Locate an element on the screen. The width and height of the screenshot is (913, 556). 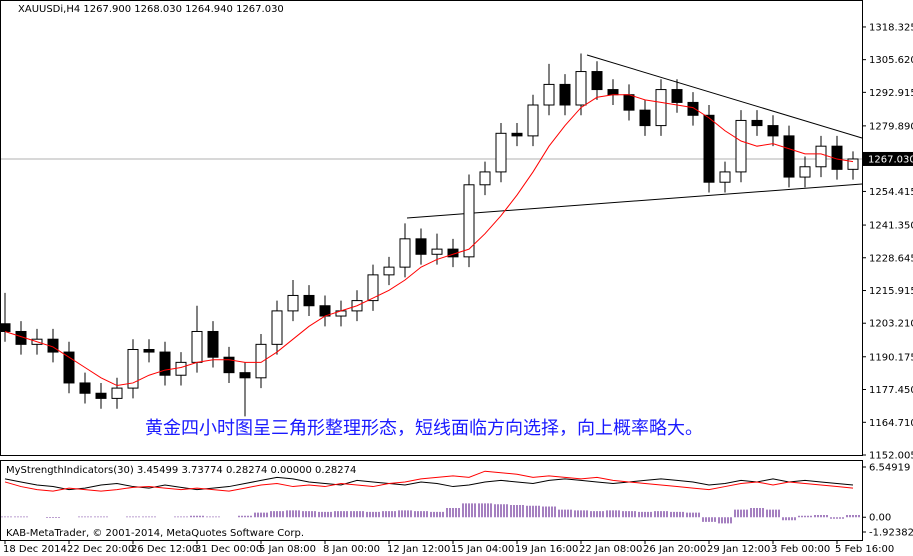
x-tick-label: 19 Jan 16:00 is located at coordinates (546, 549).